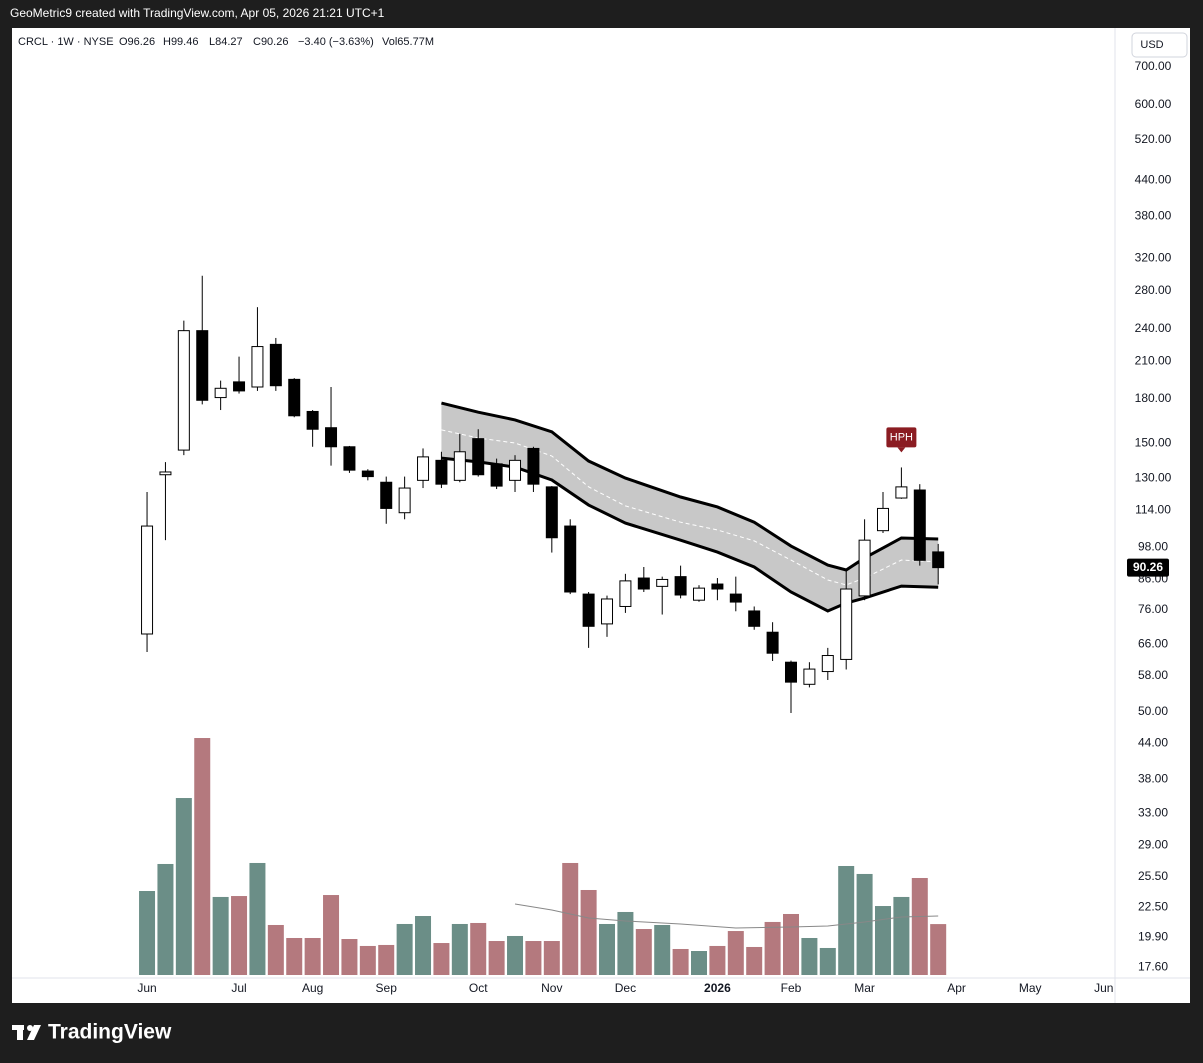 This screenshot has width=1203, height=1063. I want to click on x-tick-label: May, so click(1030, 988).